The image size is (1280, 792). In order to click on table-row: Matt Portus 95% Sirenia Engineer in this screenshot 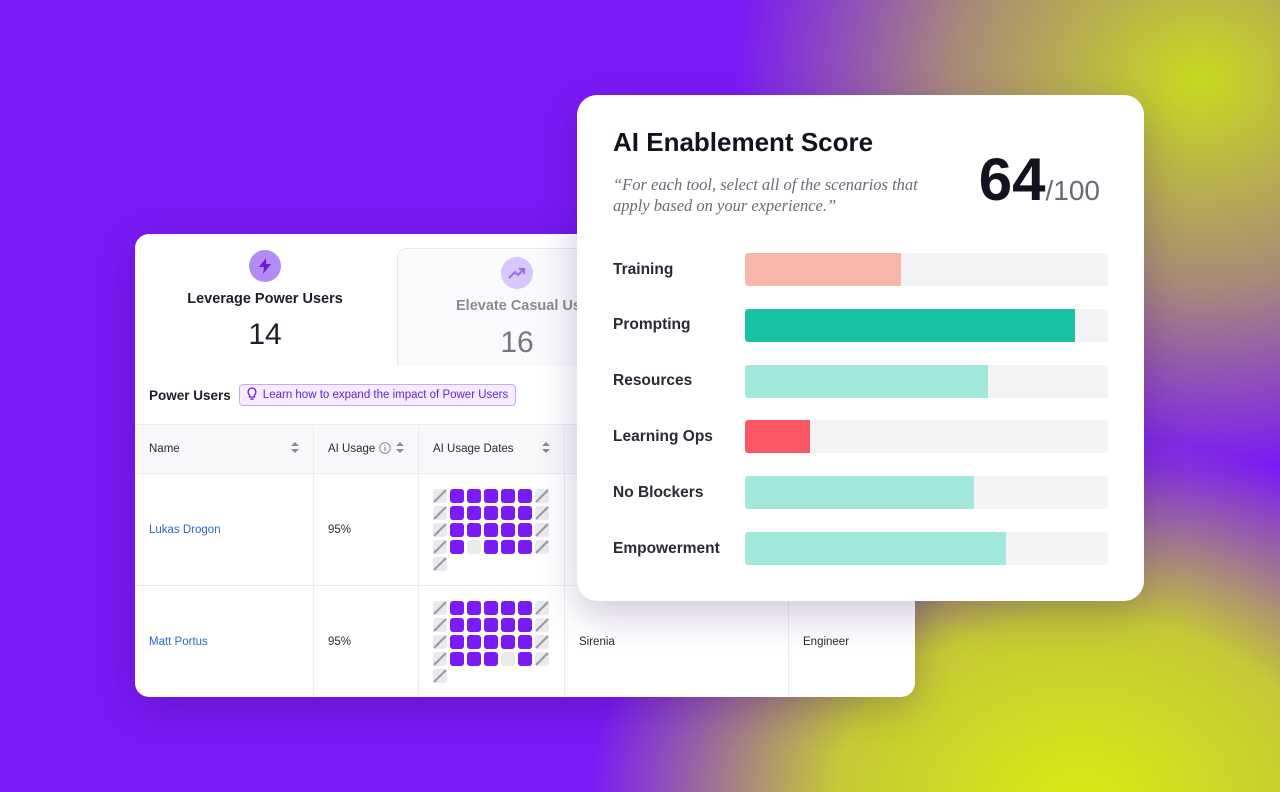, I will do `click(525, 641)`.